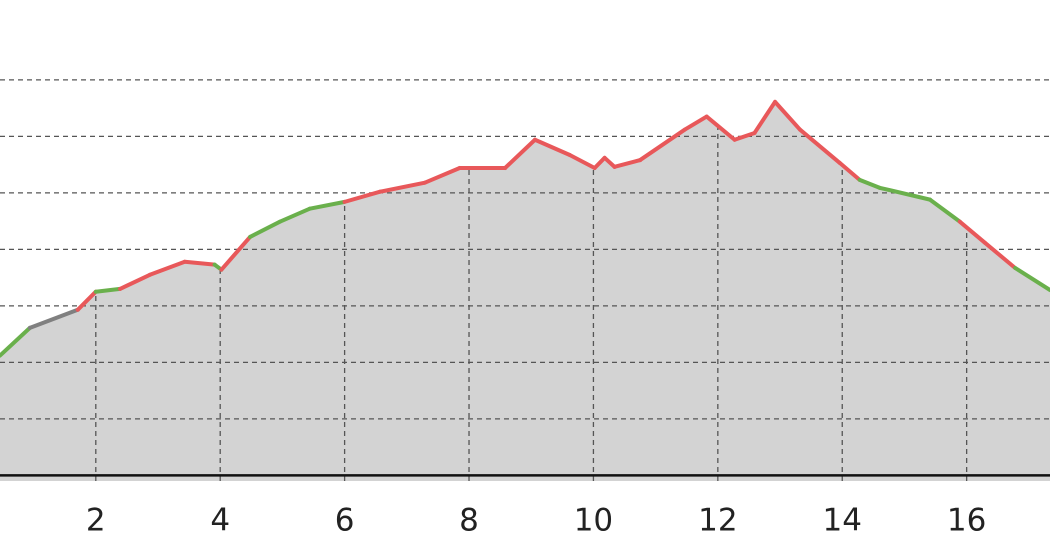 Image resolution: width=1050 pixels, height=560 pixels. I want to click on x-tick-label: 2, so click(96, 521).